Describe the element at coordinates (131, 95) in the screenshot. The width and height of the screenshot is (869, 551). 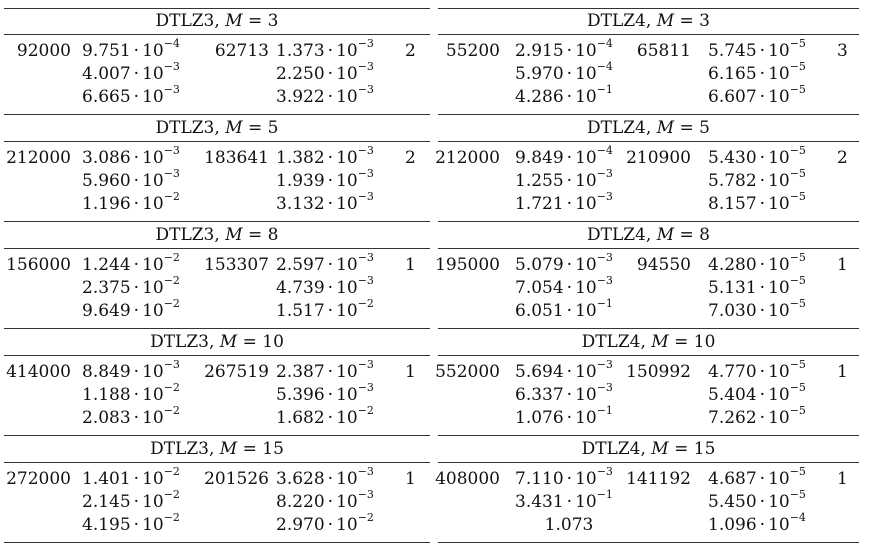
I see `sci-value: 6.665 · 10⁻³` at that location.